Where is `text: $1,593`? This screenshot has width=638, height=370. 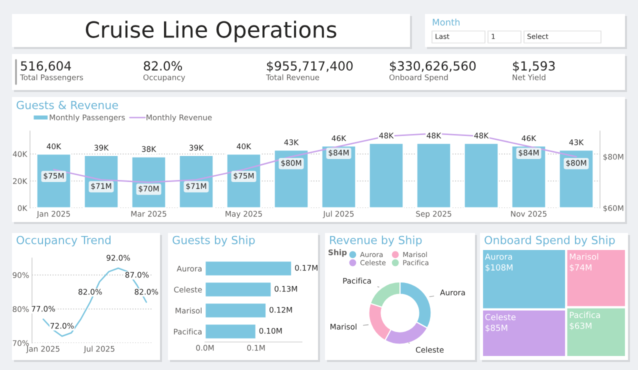
text: $1,593 is located at coordinates (534, 66).